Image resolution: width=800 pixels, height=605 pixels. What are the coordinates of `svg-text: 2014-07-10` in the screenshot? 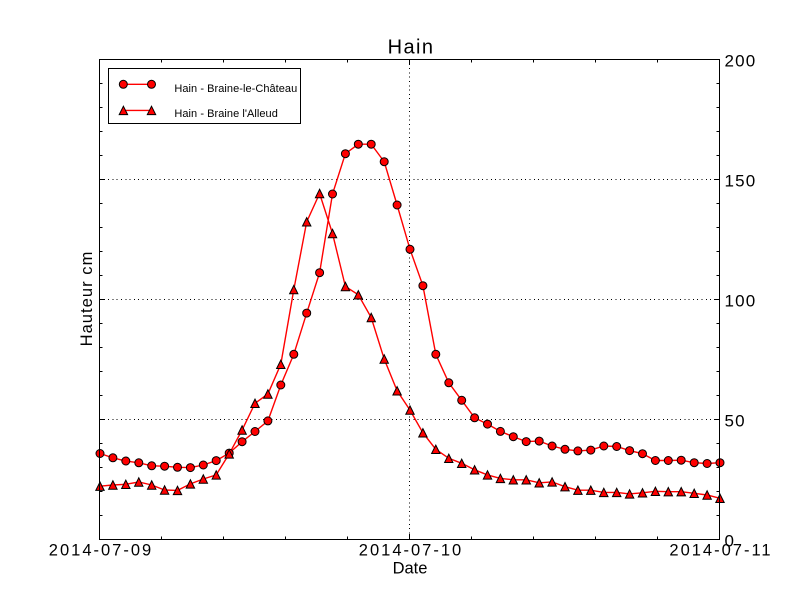 It's located at (411, 551).